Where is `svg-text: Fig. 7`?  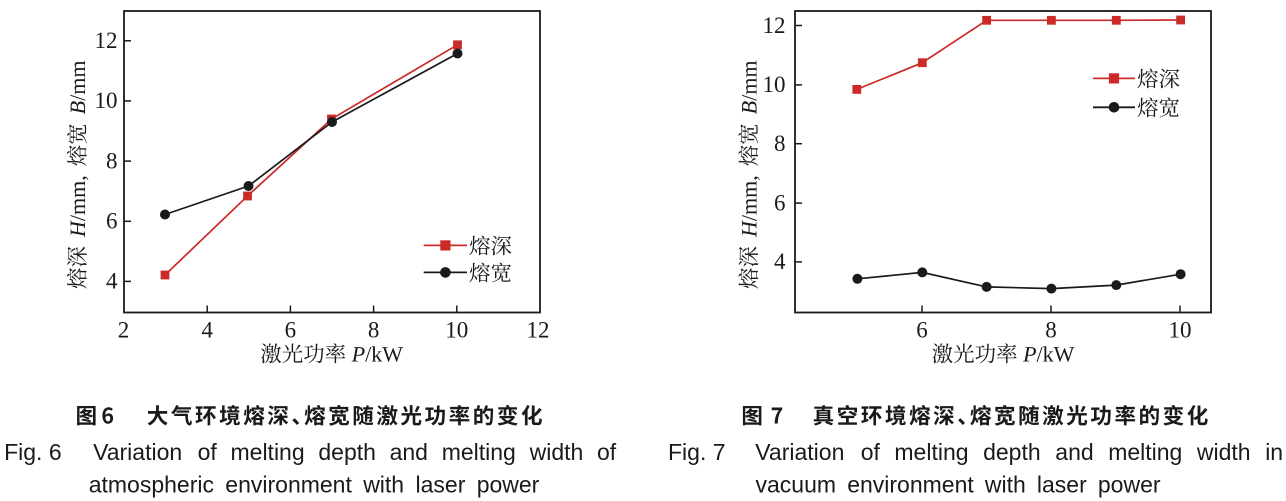
svg-text: Fig. 7 is located at coordinates (697, 452).